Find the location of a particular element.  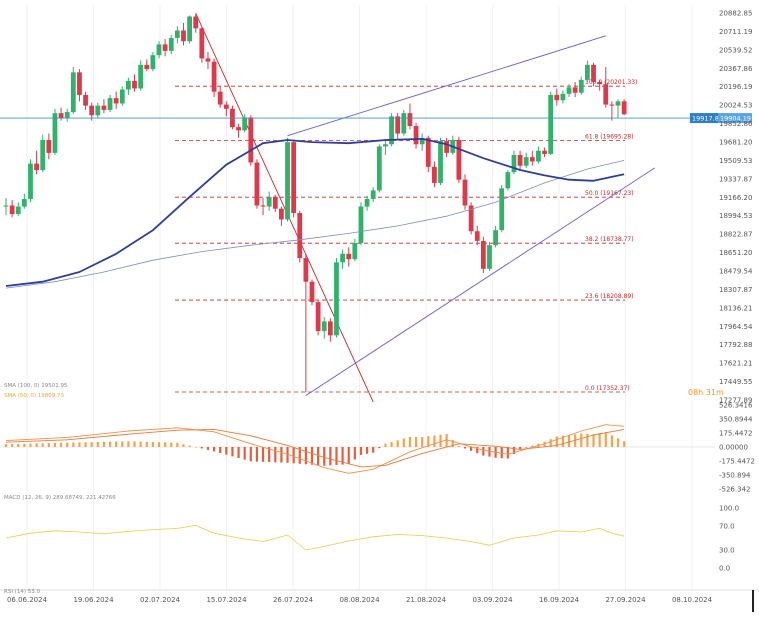

macd-panel is located at coordinates (357, 449).